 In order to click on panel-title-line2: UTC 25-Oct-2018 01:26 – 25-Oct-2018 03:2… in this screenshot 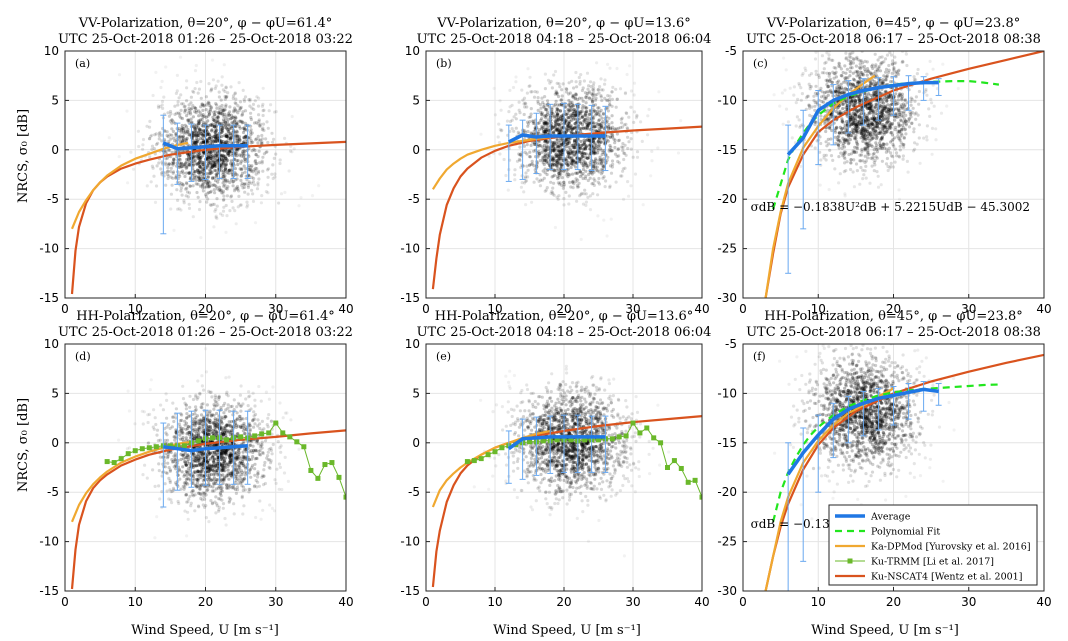, I will do `click(205, 39)`.